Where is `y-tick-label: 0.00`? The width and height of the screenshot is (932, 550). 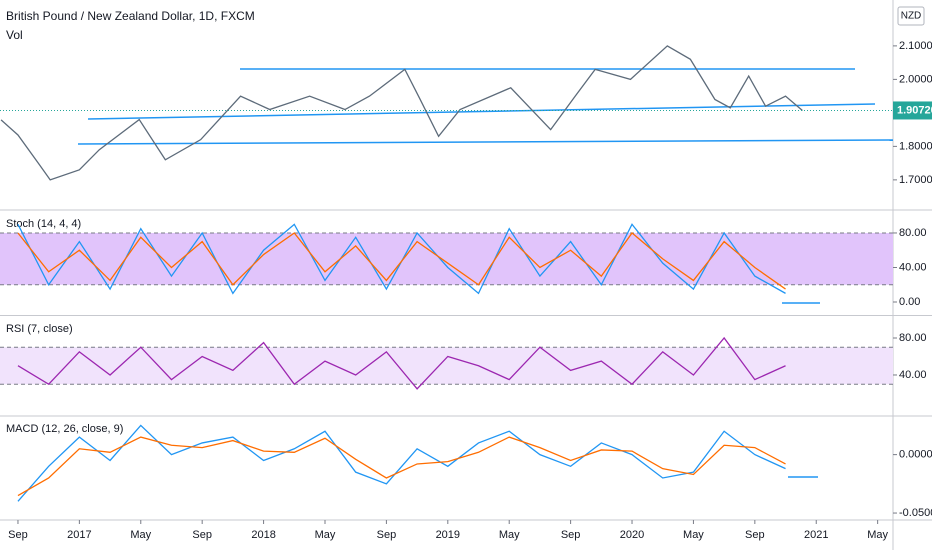
y-tick-label: 0.00 is located at coordinates (909, 302).